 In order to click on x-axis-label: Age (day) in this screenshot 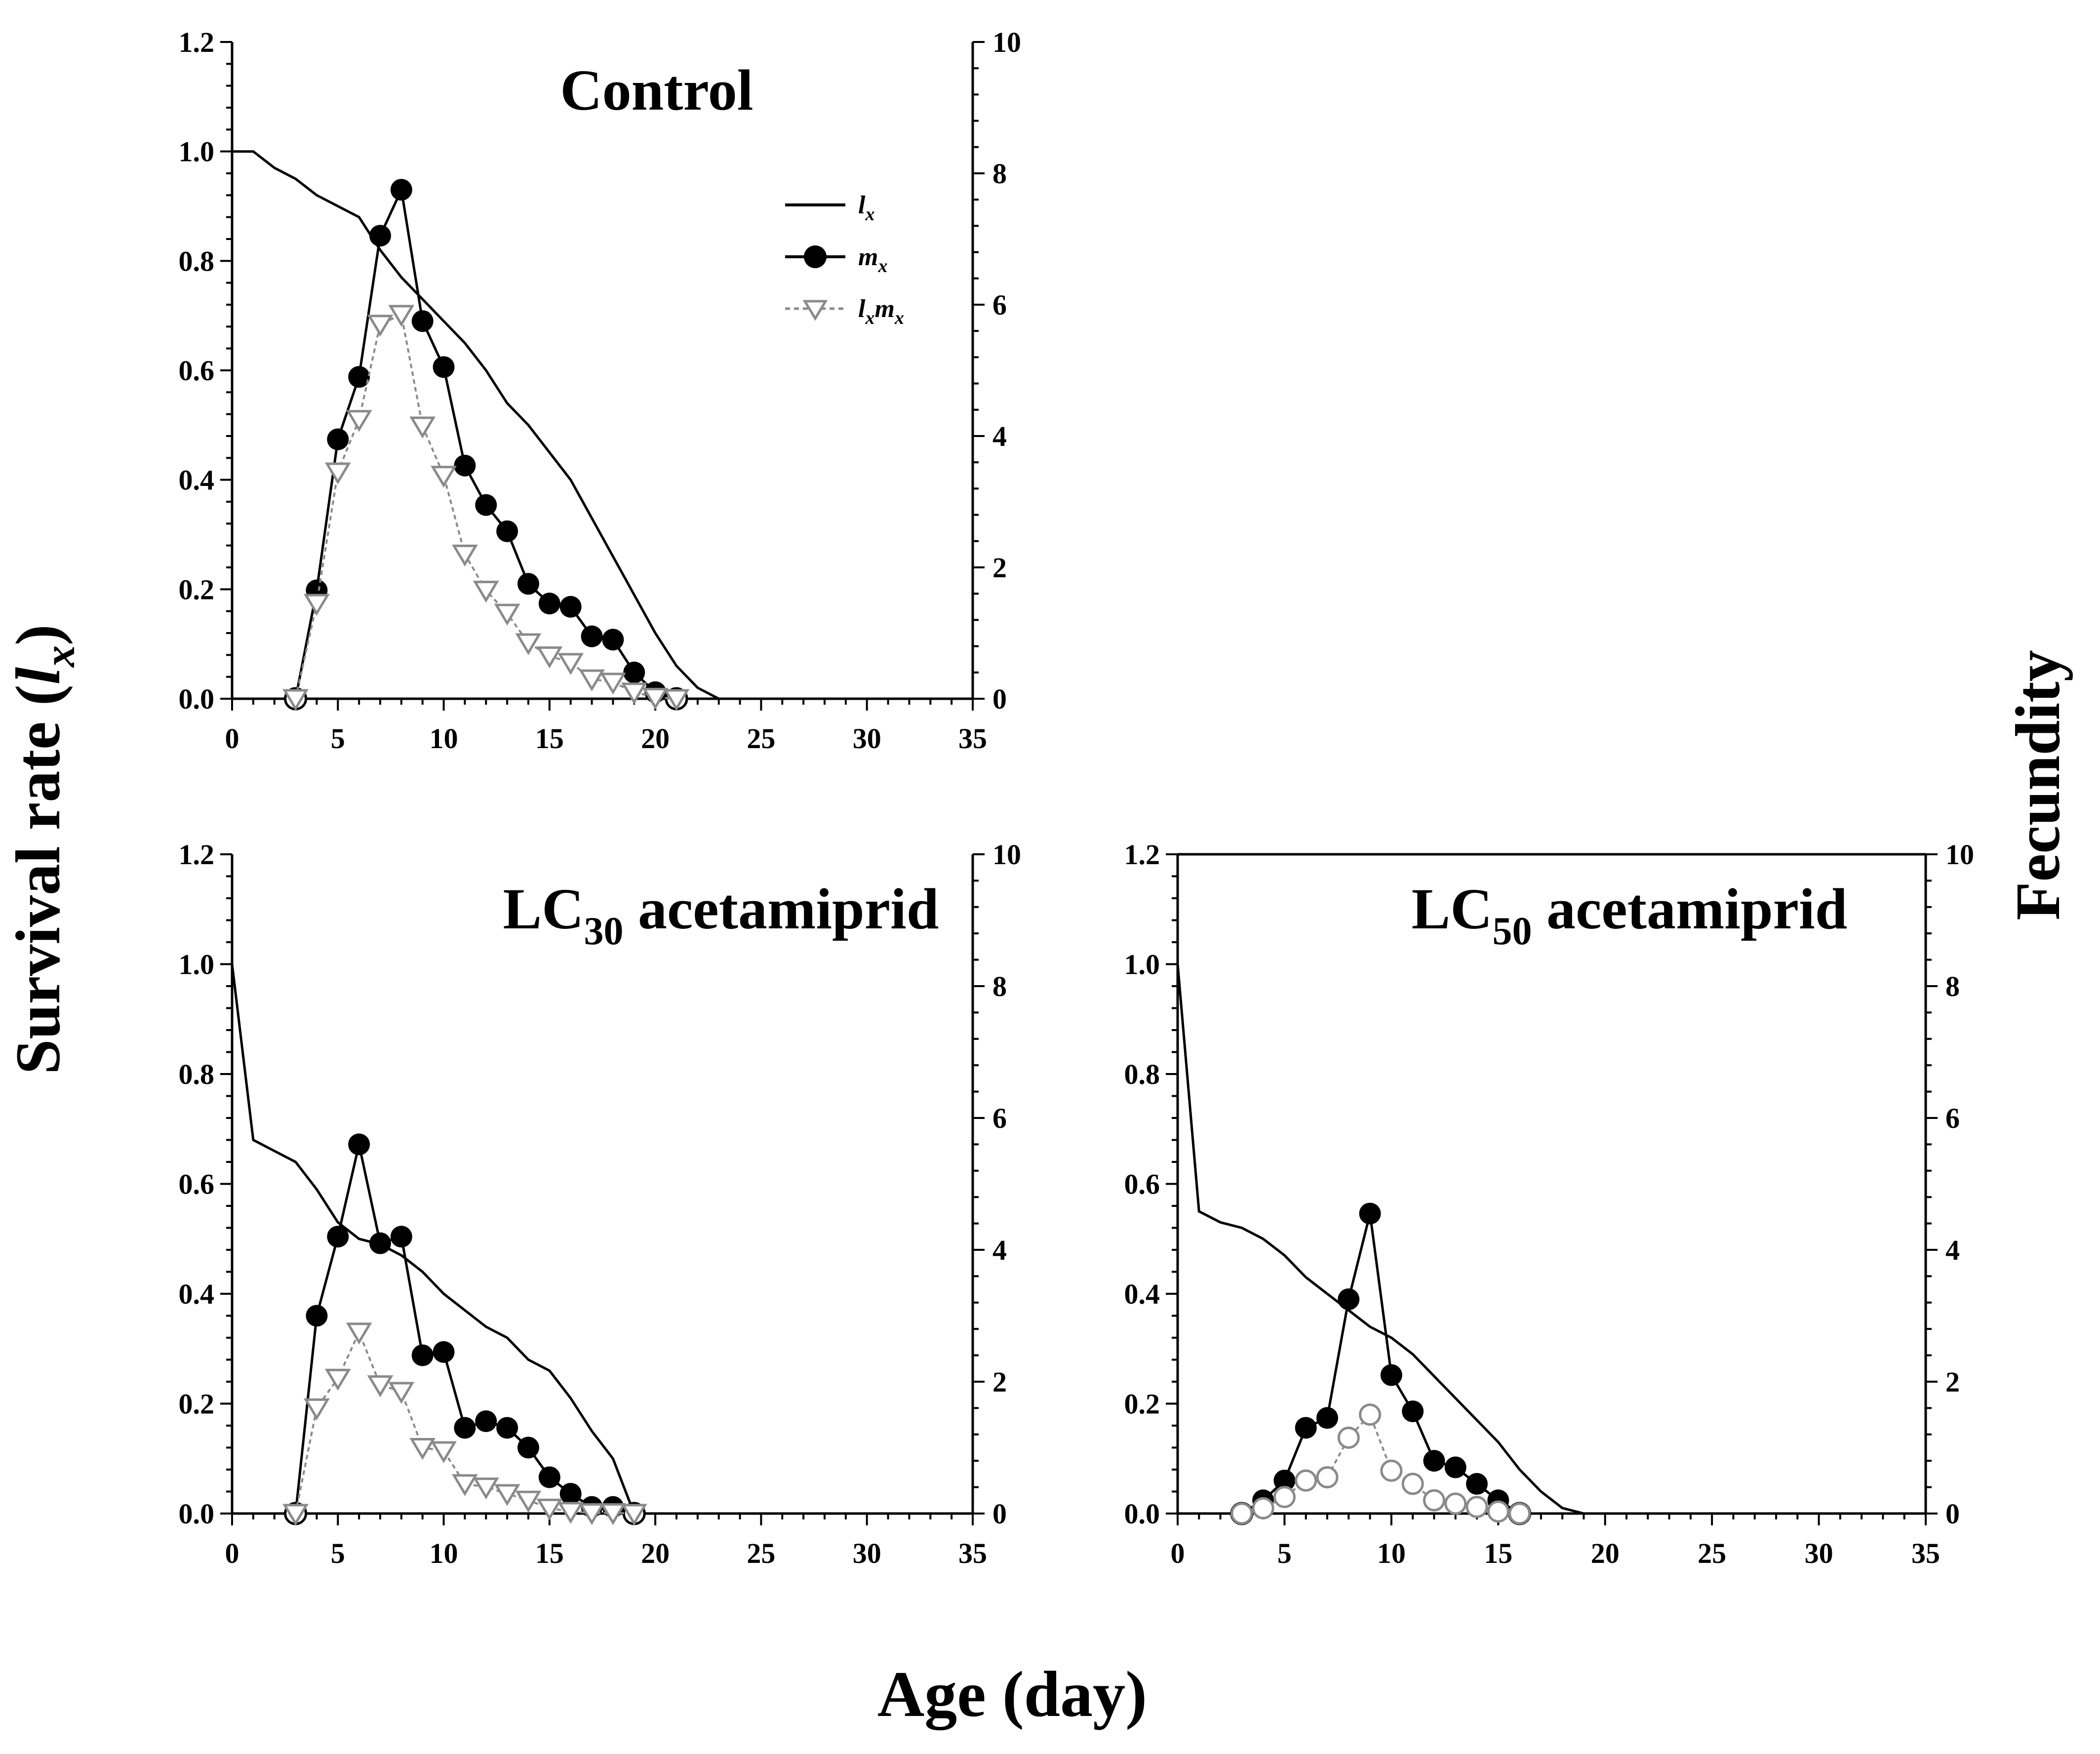, I will do `click(1012, 1694)`.